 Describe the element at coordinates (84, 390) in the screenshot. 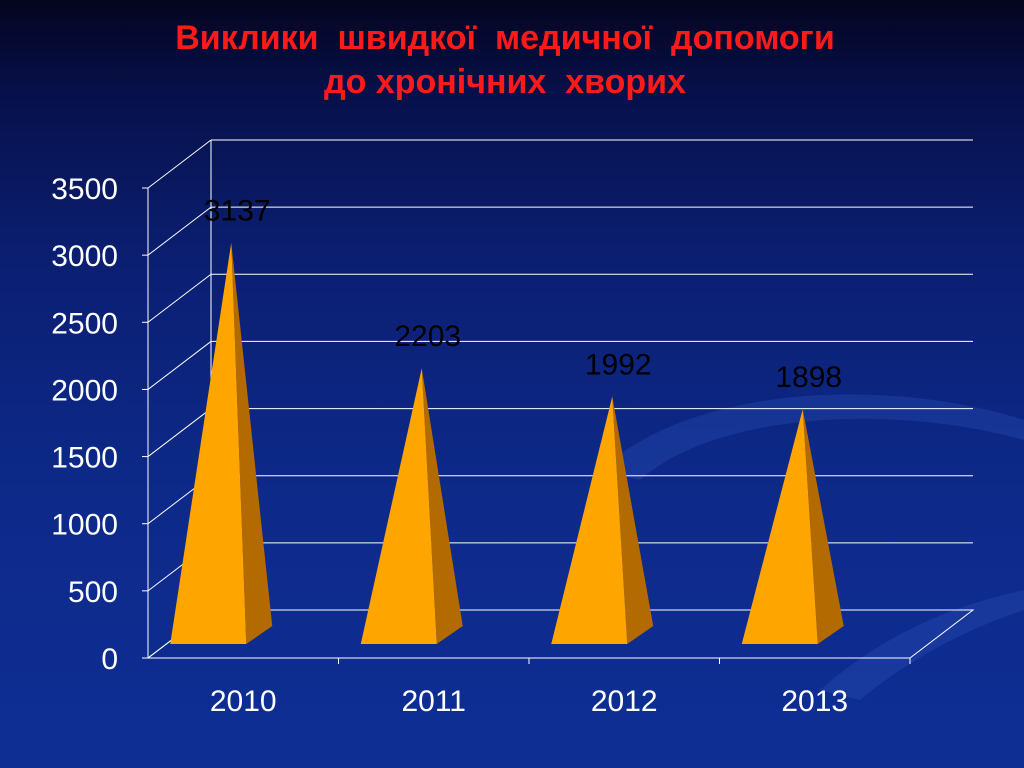

I see `y-tick-label: 2000` at that location.